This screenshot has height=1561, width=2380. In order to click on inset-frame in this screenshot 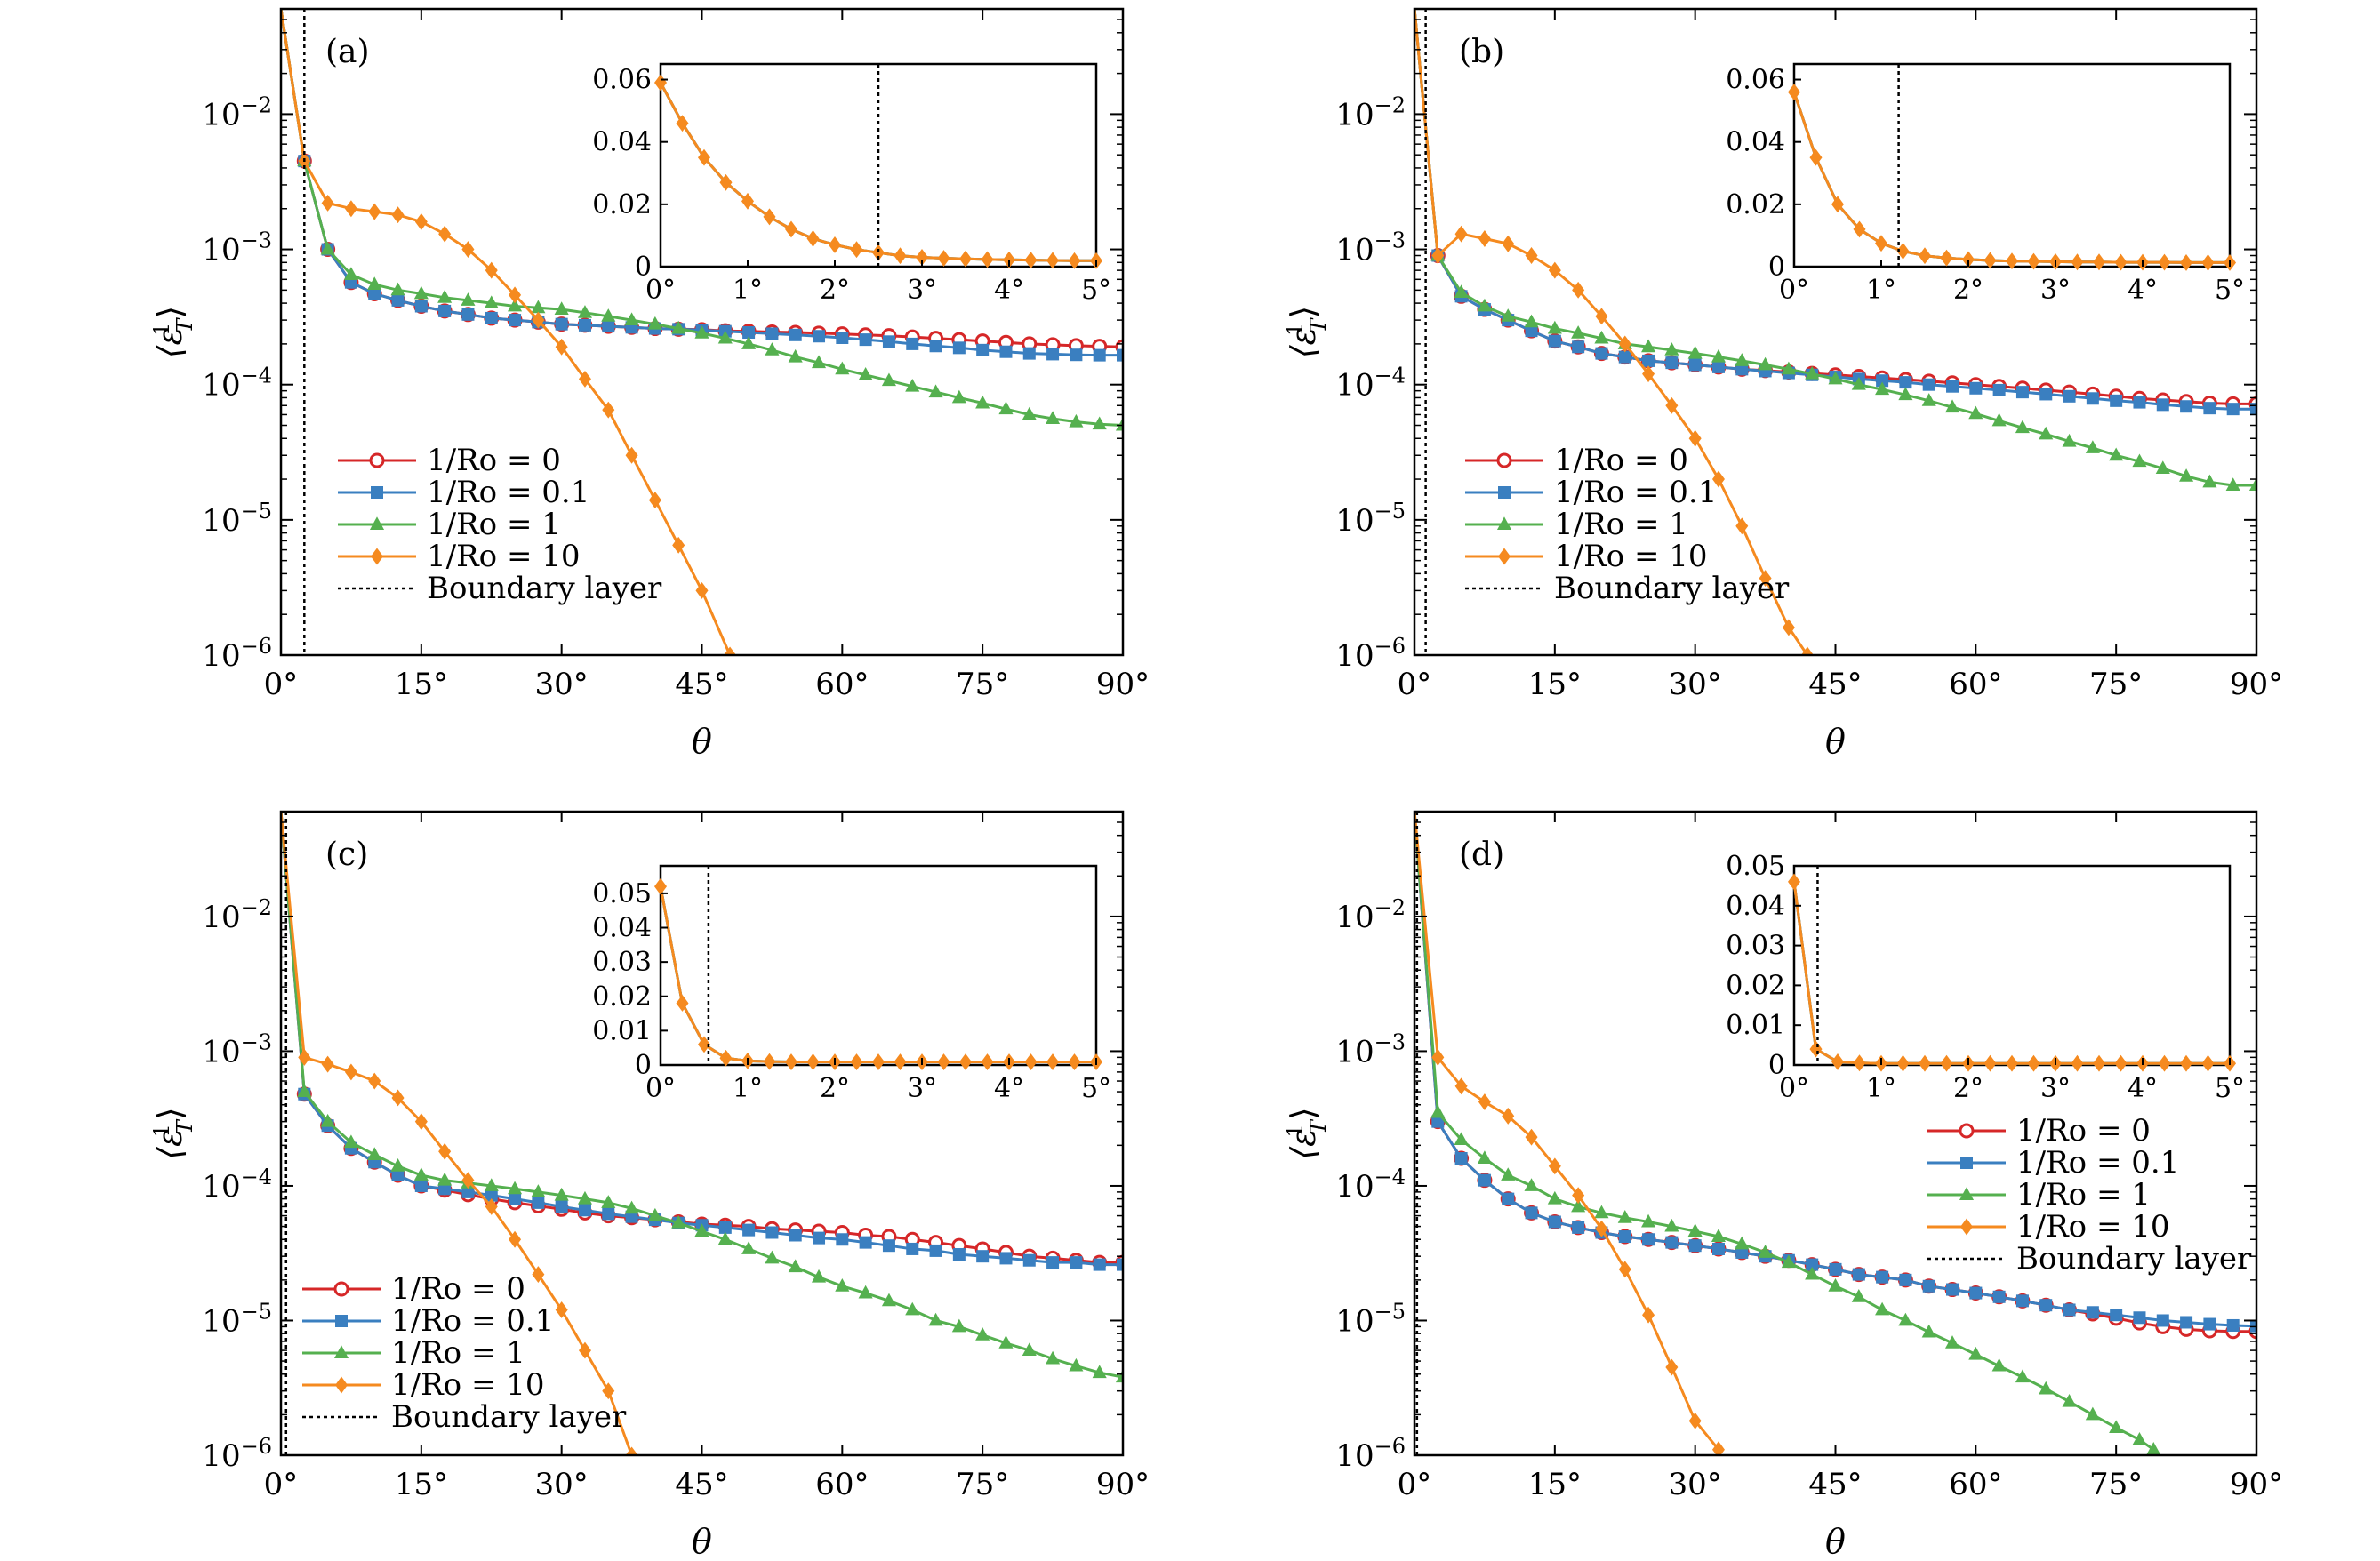, I will do `click(2012, 966)`.